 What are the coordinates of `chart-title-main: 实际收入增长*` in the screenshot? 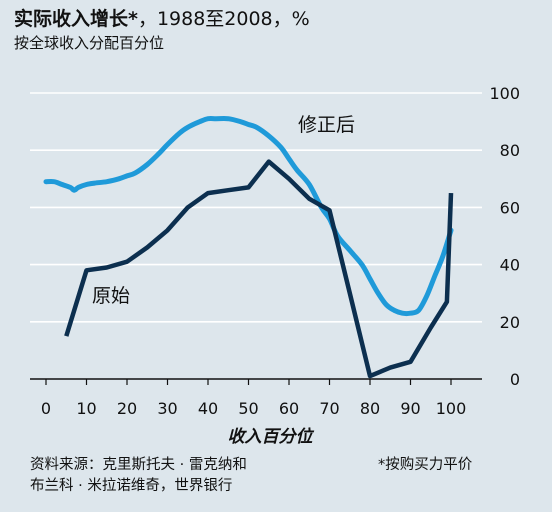 It's located at (76, 19).